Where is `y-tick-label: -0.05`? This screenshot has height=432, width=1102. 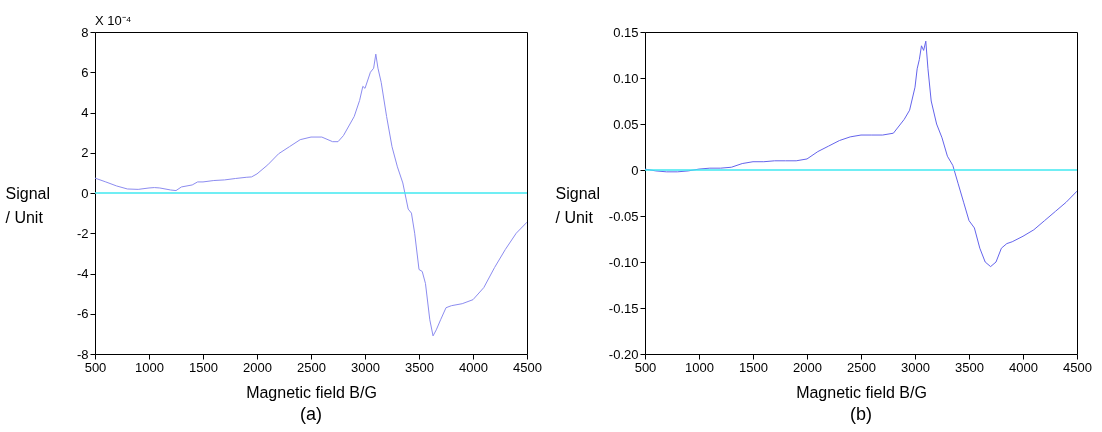 y-tick-label: -0.05 is located at coordinates (623, 216).